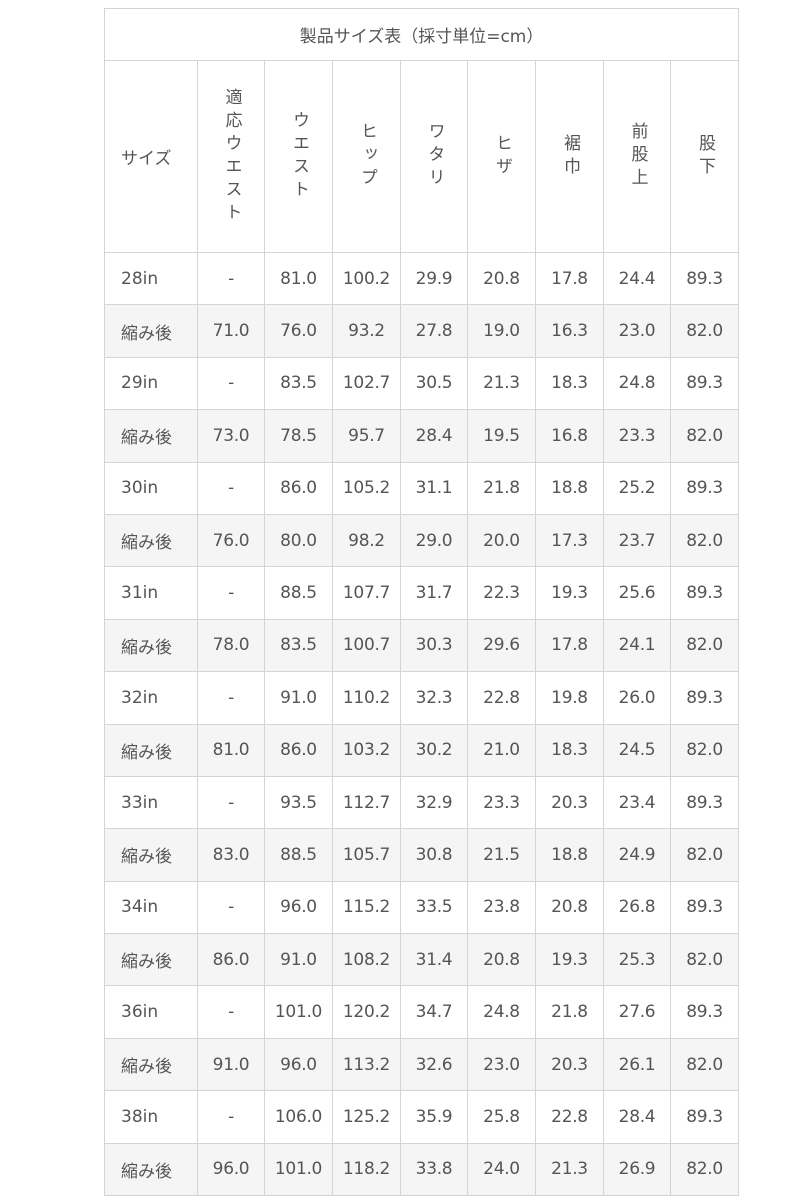 This screenshot has height=1200, width=800. I want to click on measurement-cell: 100.2, so click(366, 278).